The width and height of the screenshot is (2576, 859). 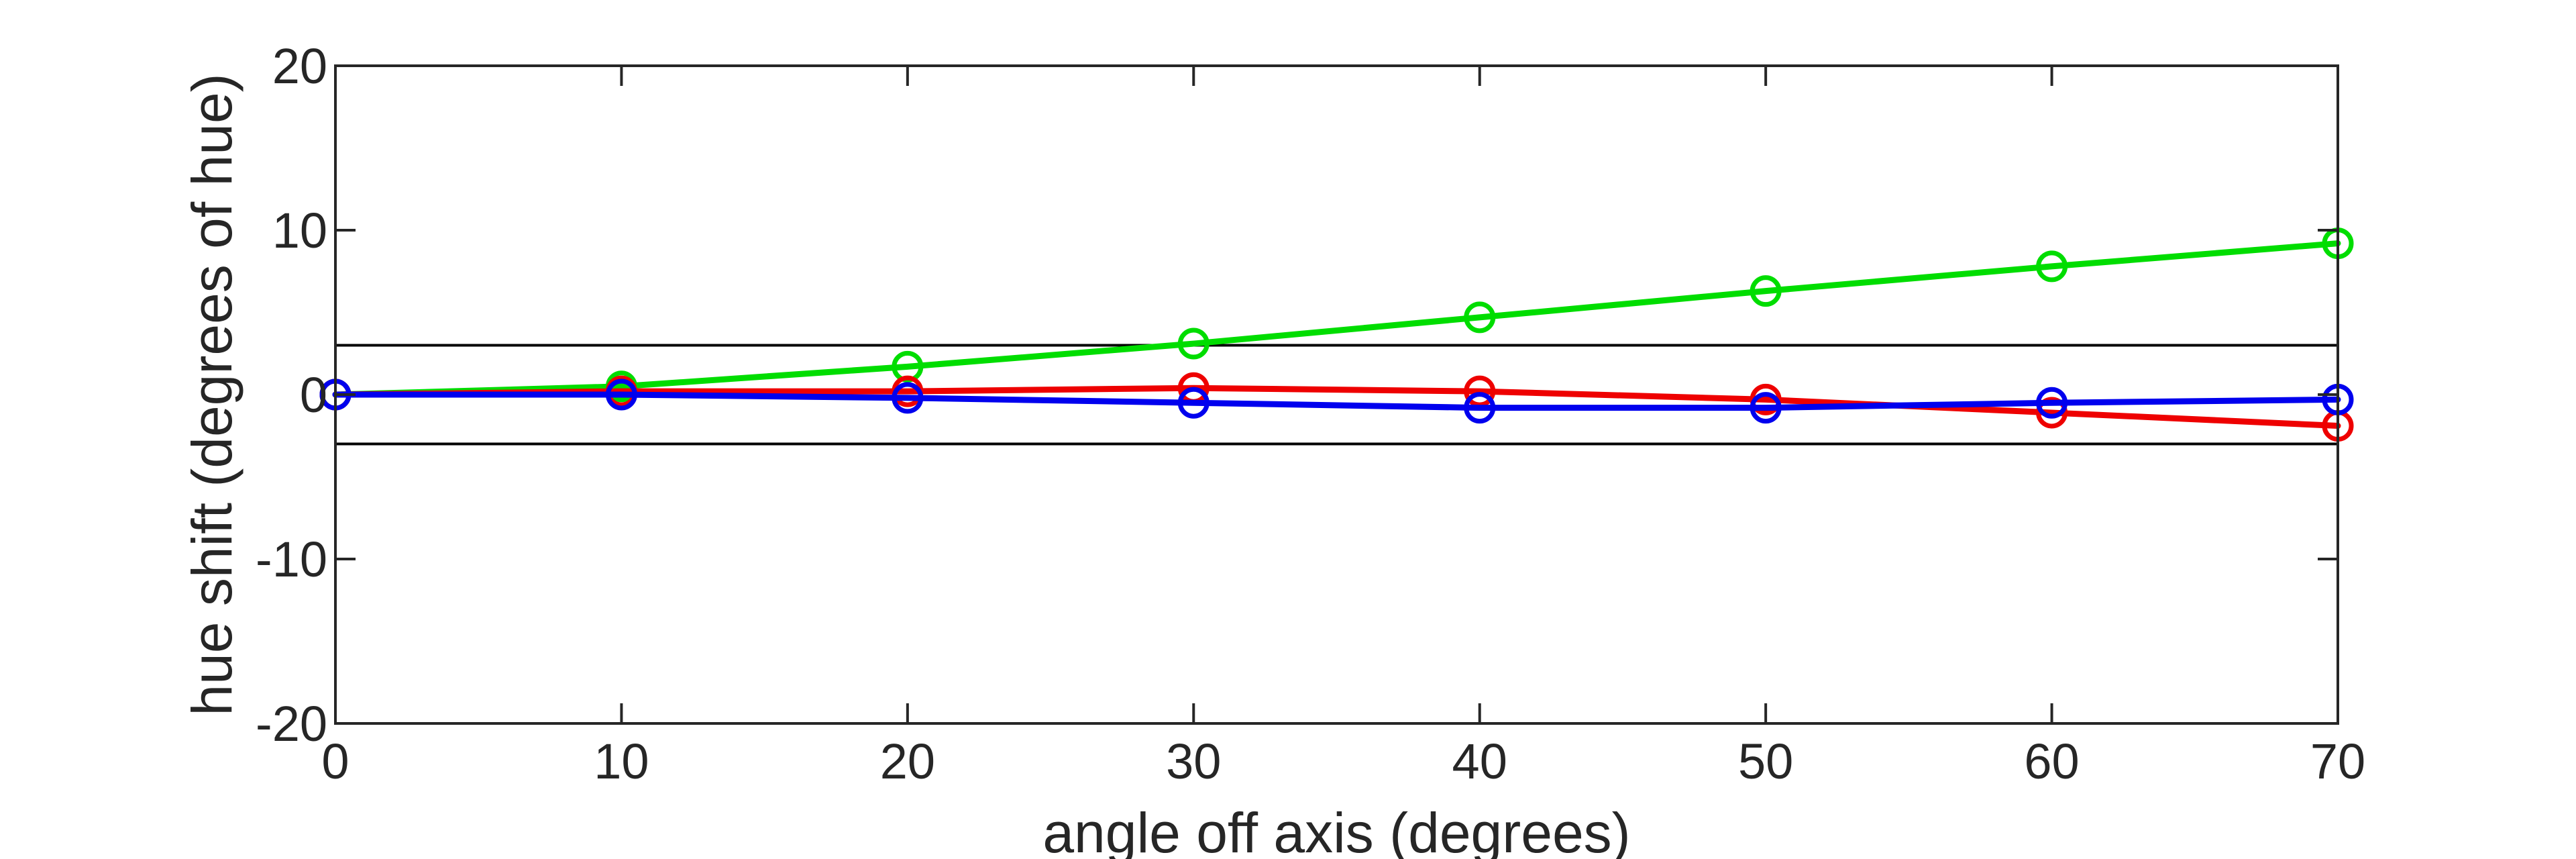 What do you see at coordinates (907, 762) in the screenshot?
I see `x-tick-label-2: 20` at bounding box center [907, 762].